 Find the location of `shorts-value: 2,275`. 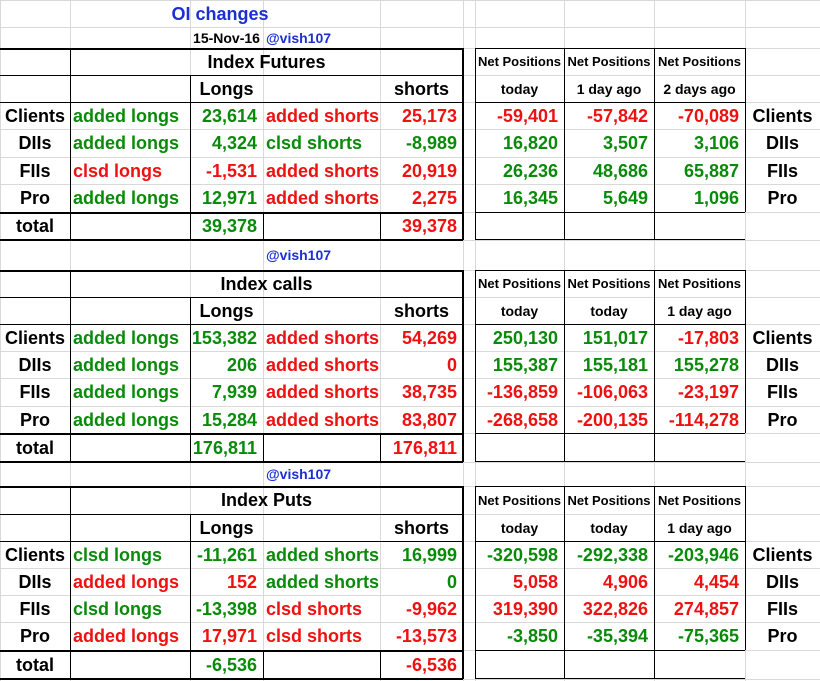

shorts-value: 2,275 is located at coordinates (434, 198).